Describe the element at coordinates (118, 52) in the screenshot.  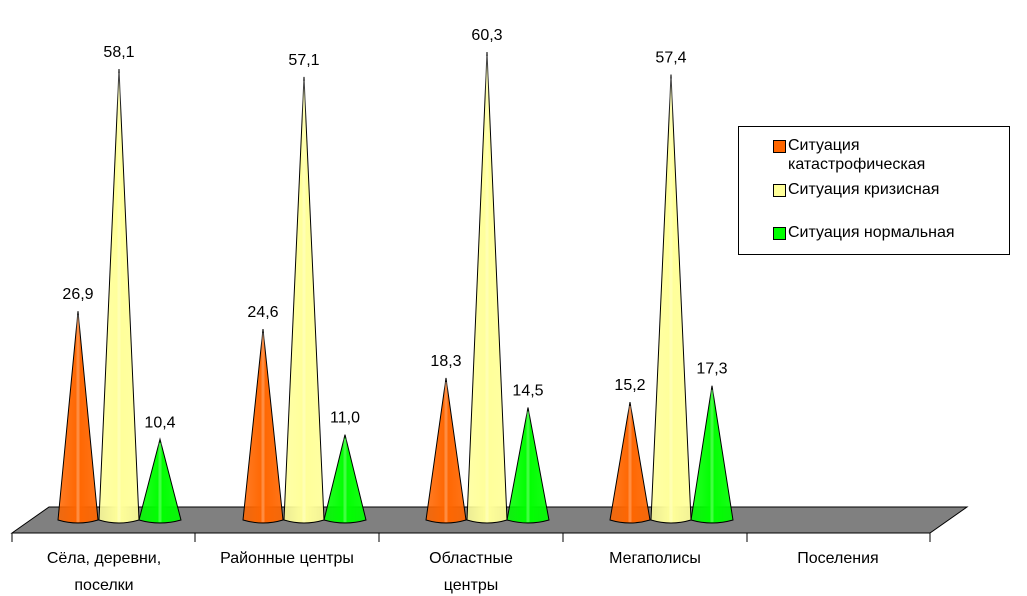
I see `data-label: 58,1` at that location.